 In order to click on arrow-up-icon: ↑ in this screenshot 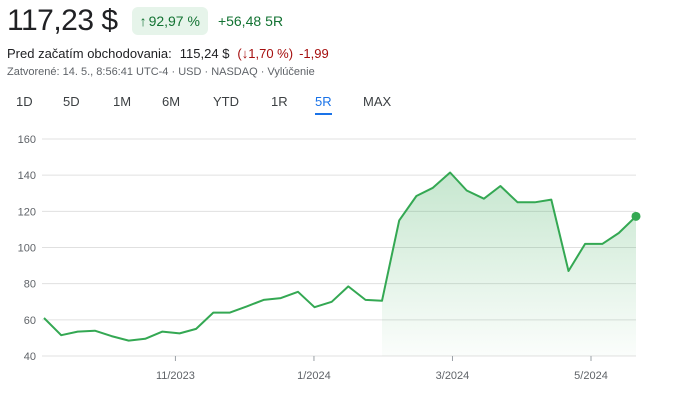, I will do `click(143, 21)`.